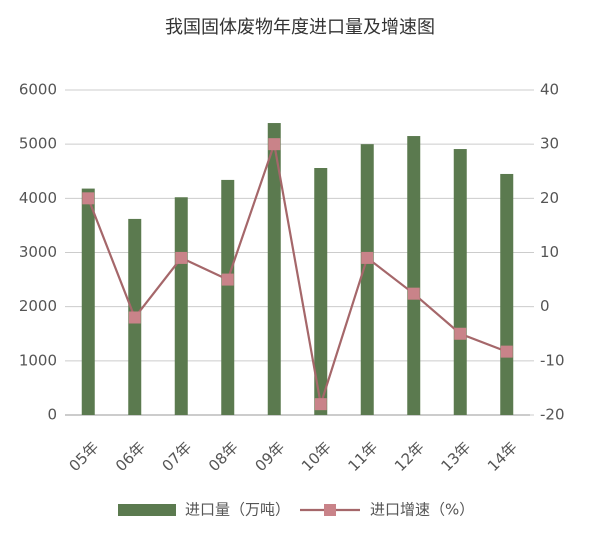  I want to click on x-tick-label: 06年, so click(130, 456).